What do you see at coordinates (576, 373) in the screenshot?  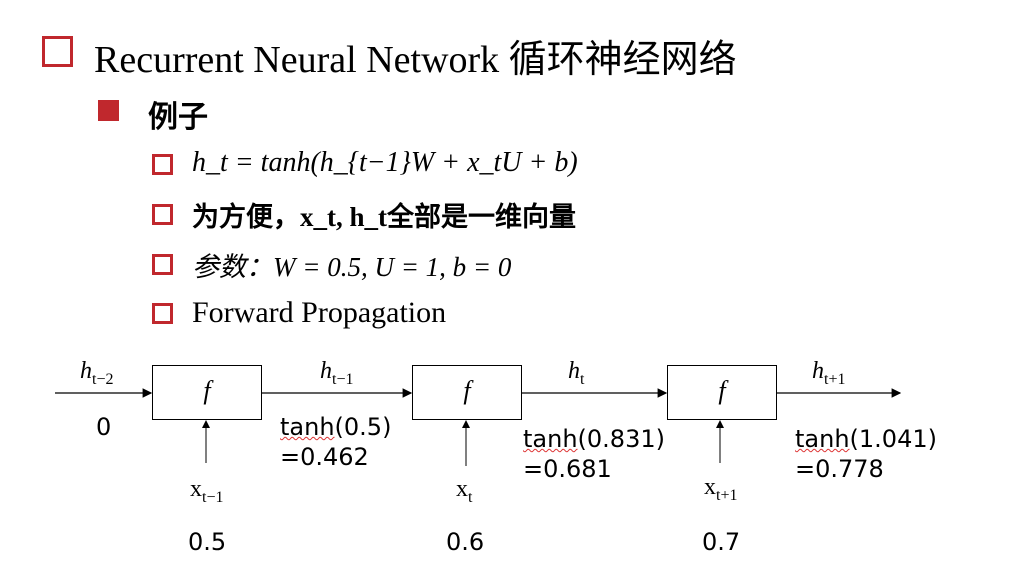 I see `h-label: ht` at bounding box center [576, 373].